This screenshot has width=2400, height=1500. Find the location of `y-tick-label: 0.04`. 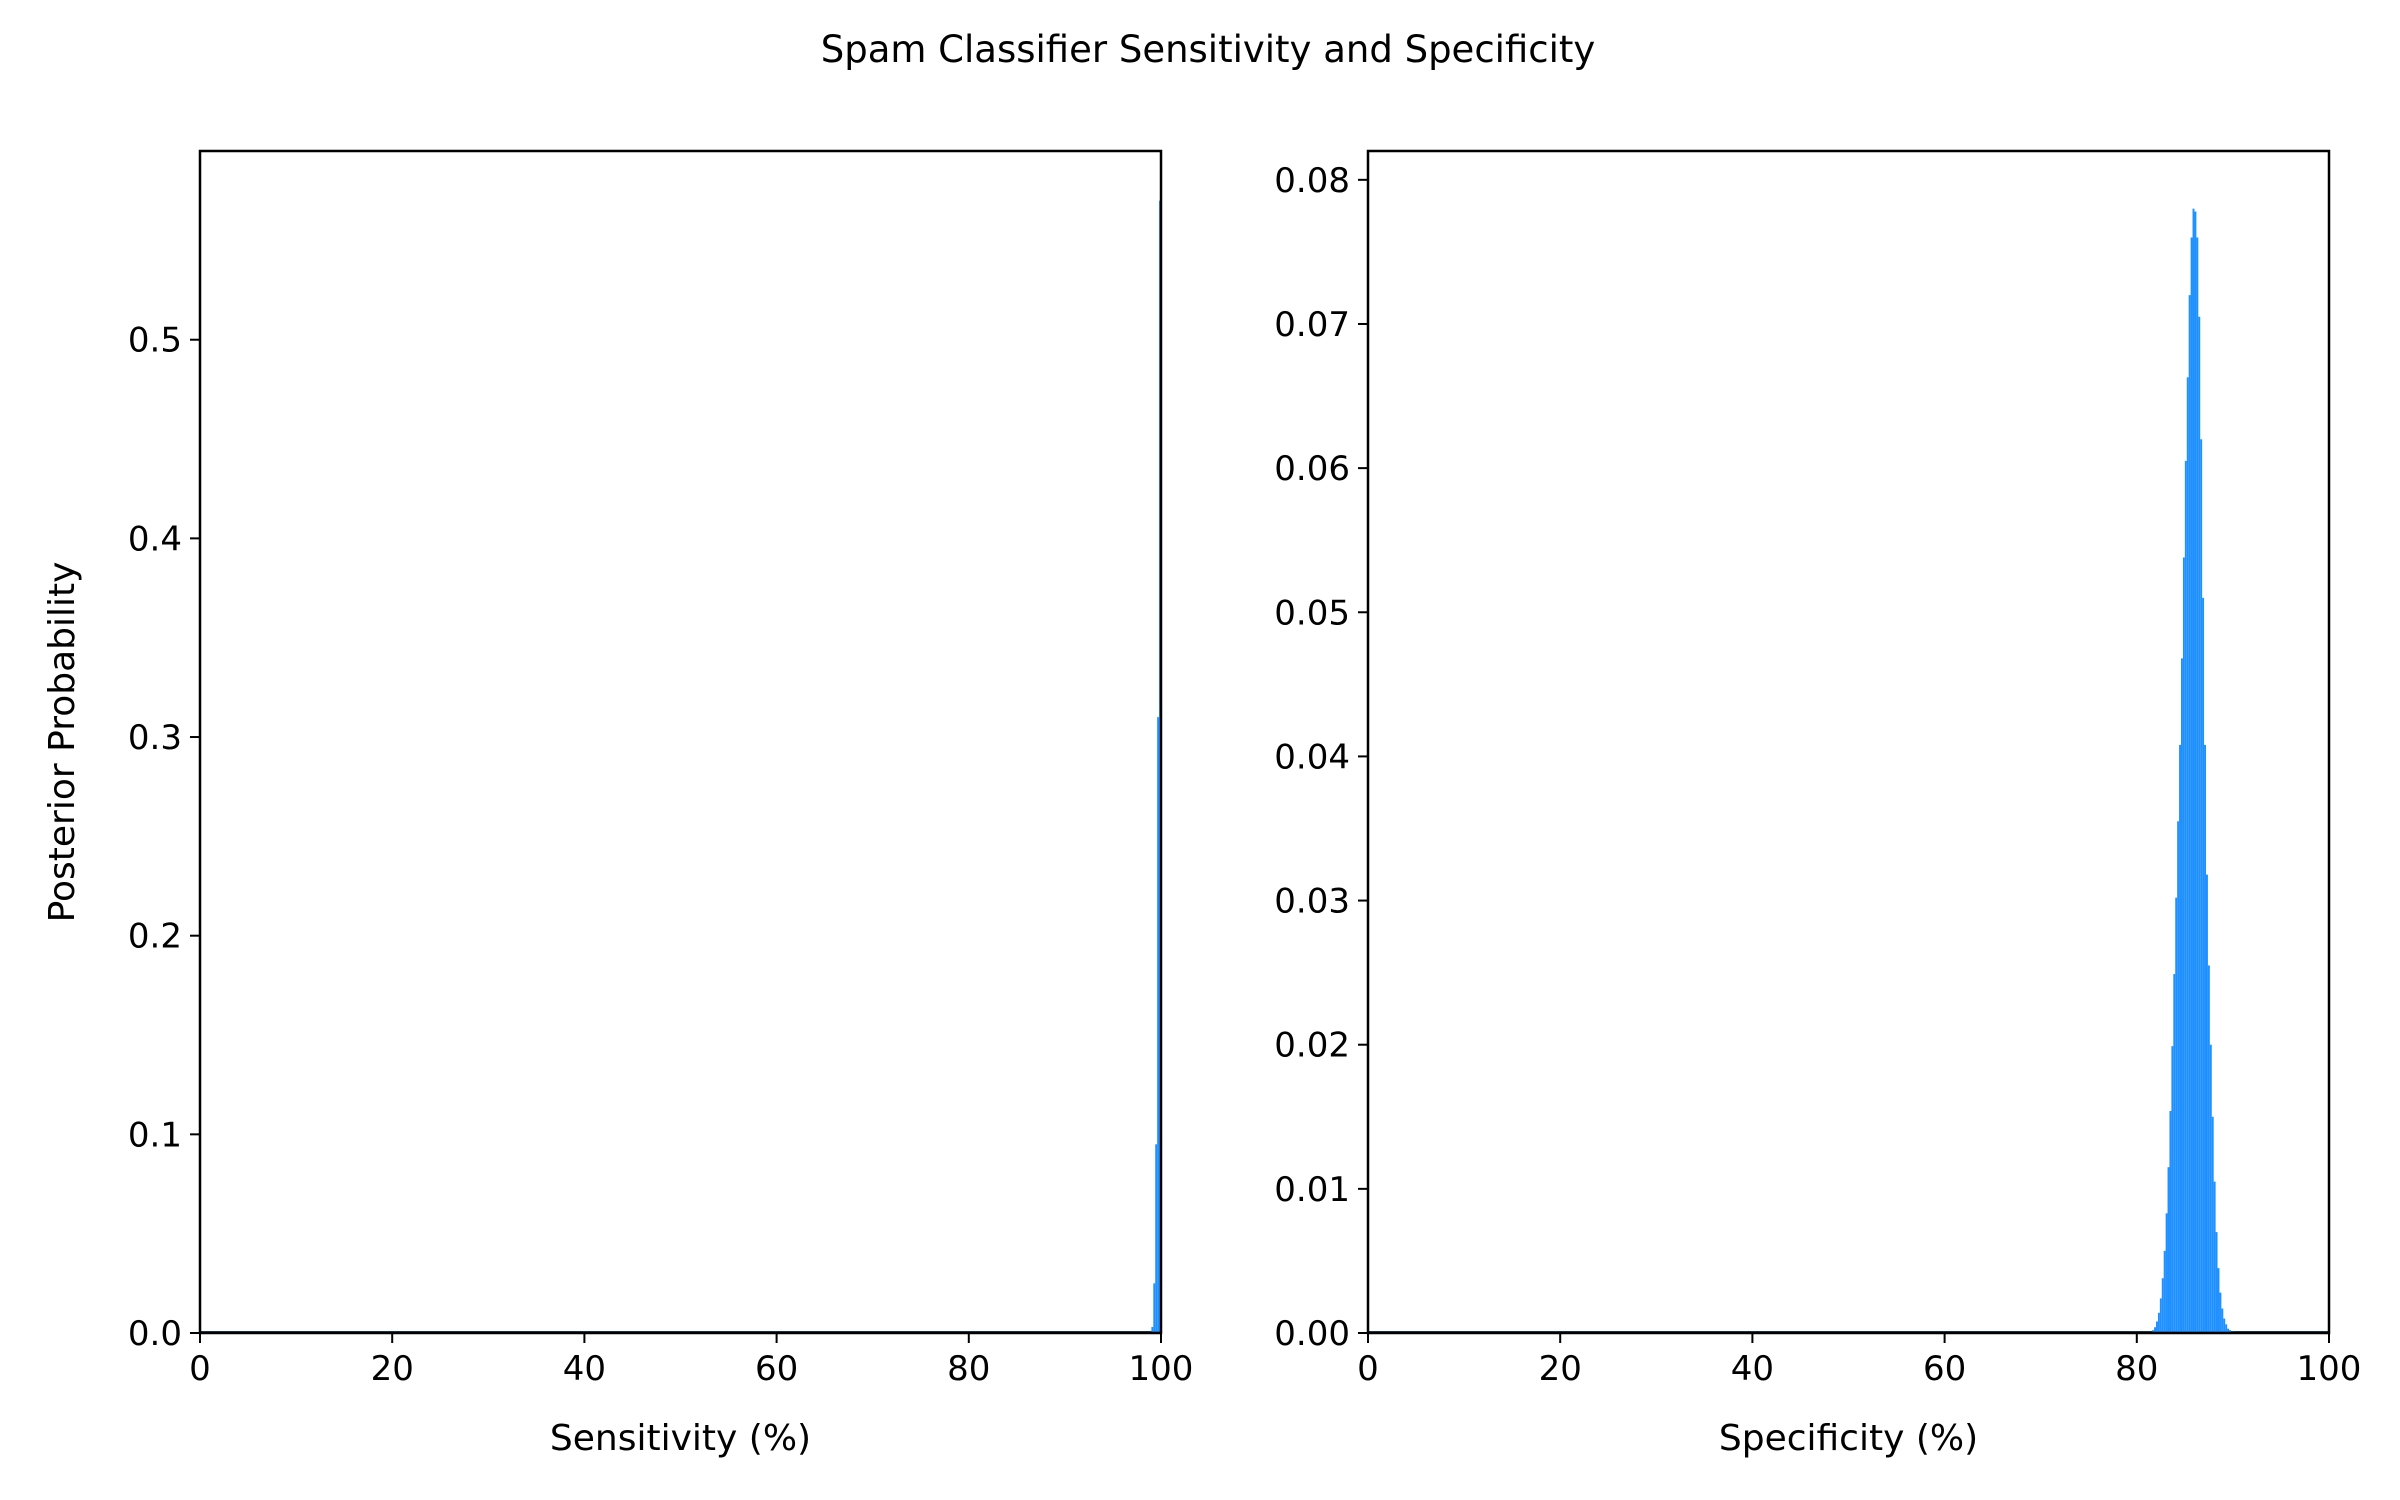

y-tick-label: 0.04 is located at coordinates (1312, 757).